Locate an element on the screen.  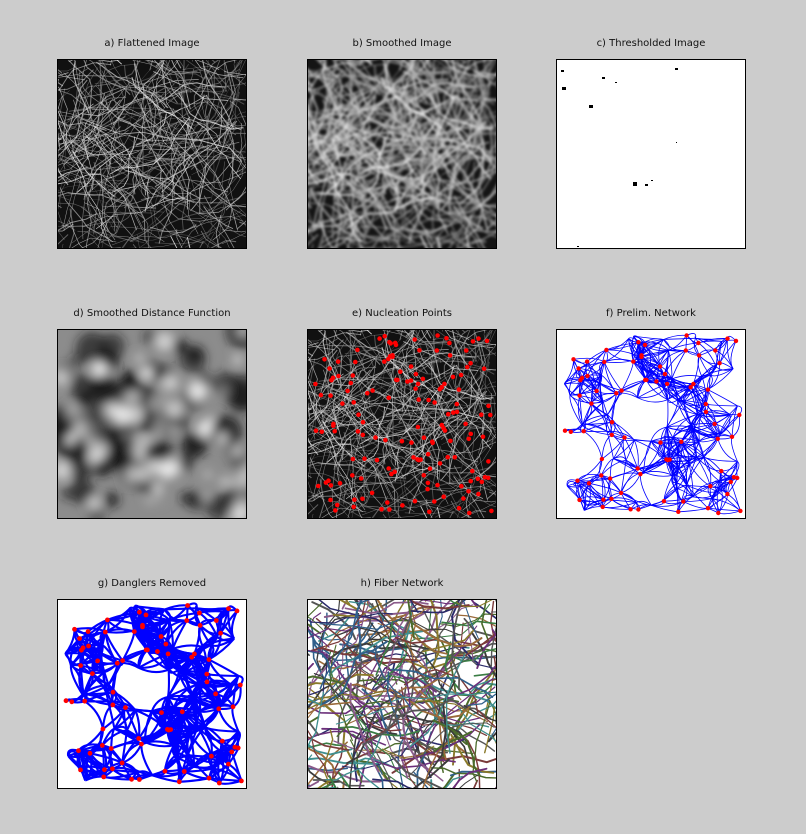
smoothed-image-axes is located at coordinates (402, 154).